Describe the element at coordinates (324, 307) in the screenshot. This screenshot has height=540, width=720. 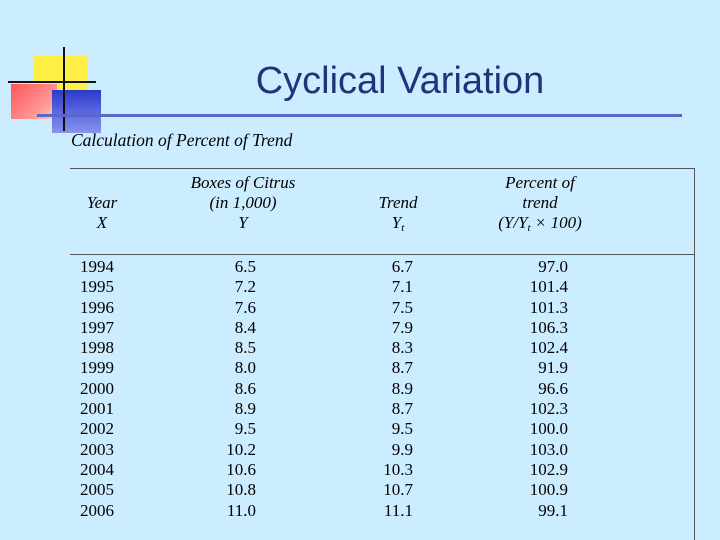
I see `table-row: 1996 7.6 7.5 101.3` at that location.